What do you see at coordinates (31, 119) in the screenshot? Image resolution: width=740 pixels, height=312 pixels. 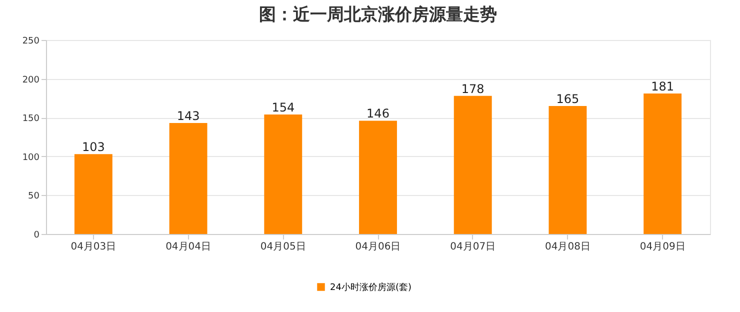 I see `y-tick-label: 150` at bounding box center [31, 119].